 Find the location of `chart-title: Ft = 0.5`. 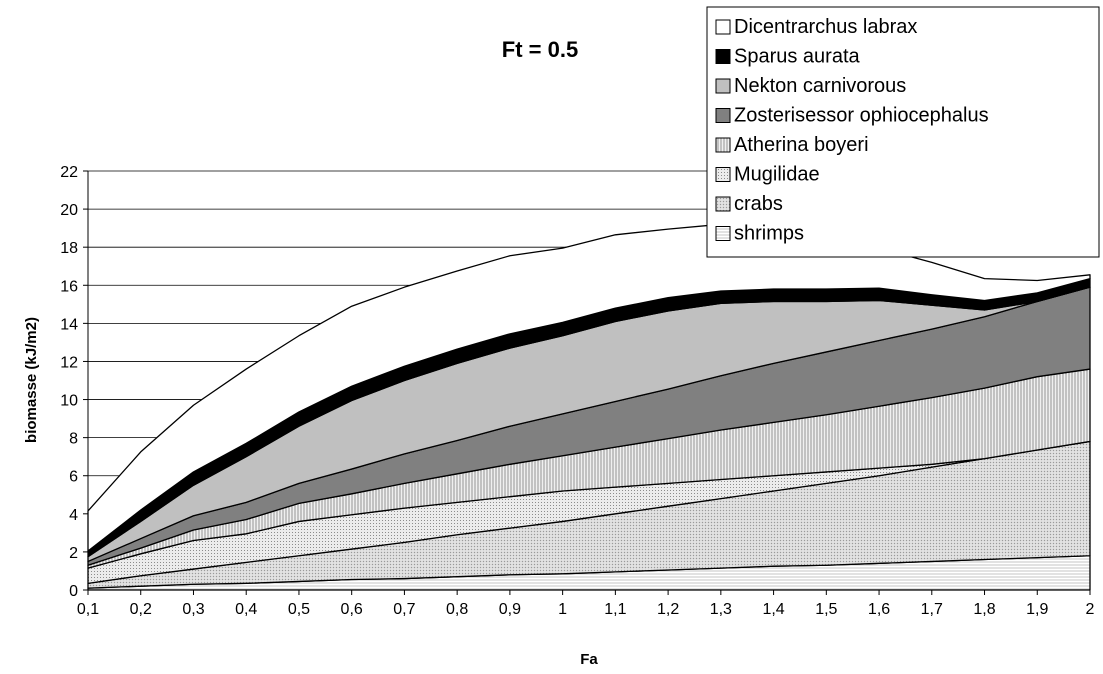

chart-title: Ft = 0.5 is located at coordinates (540, 49).